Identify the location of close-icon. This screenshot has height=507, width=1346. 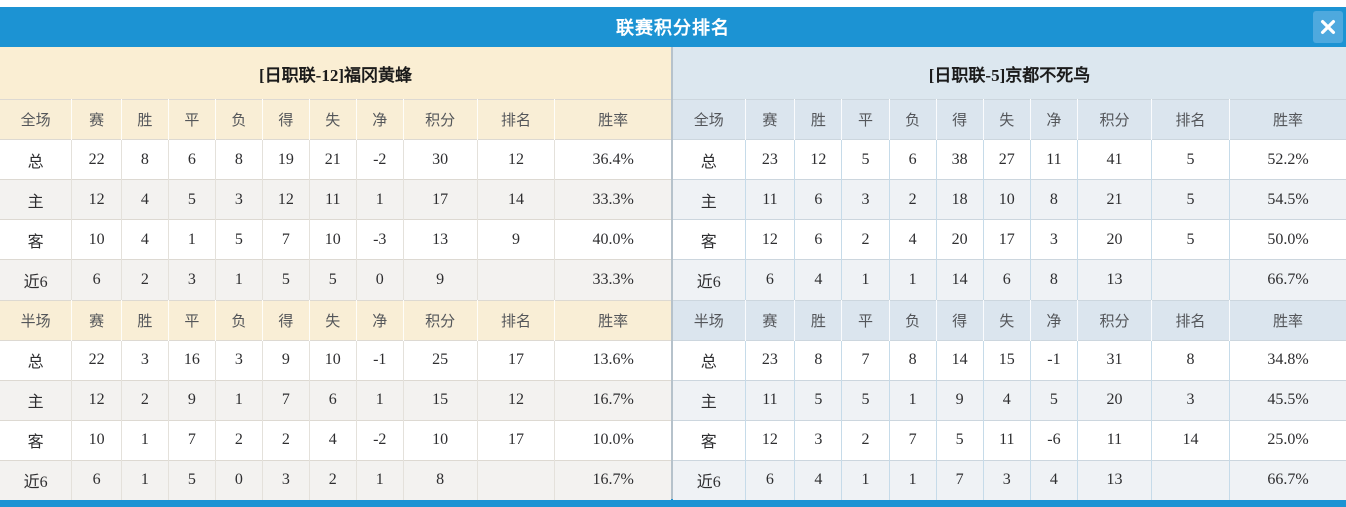
(1328, 27).